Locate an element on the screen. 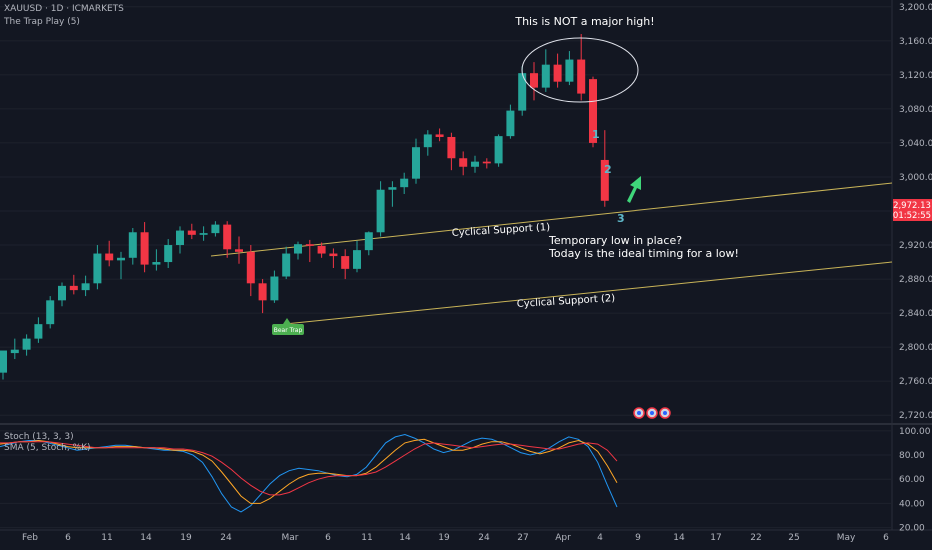 The height and width of the screenshot is (550, 932). price-tag-value: 2,972.13 is located at coordinates (912, 206).